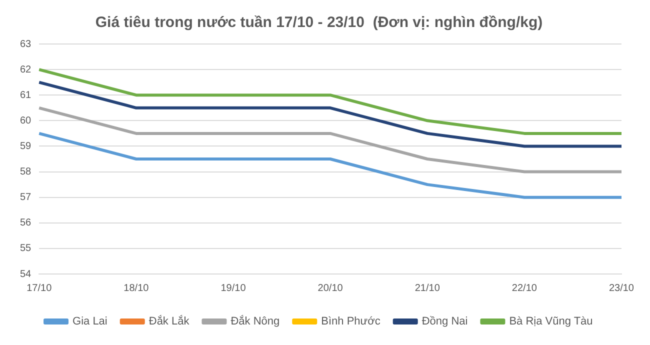 The width and height of the screenshot is (650, 345). I want to click on y-tick-label: 56, so click(26, 223).